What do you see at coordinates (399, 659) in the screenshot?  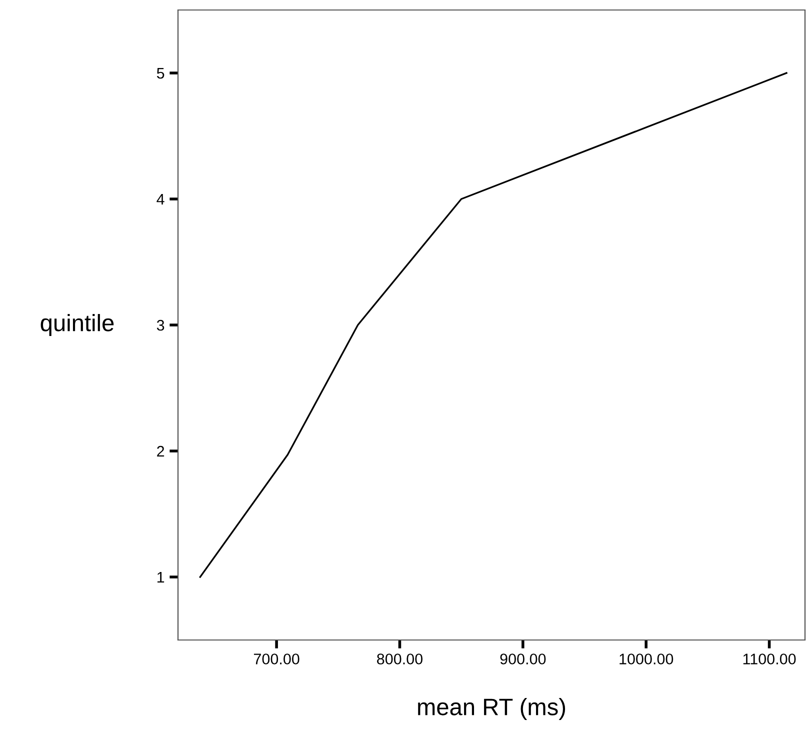 I see `x-tick-label: 800.00` at bounding box center [399, 659].